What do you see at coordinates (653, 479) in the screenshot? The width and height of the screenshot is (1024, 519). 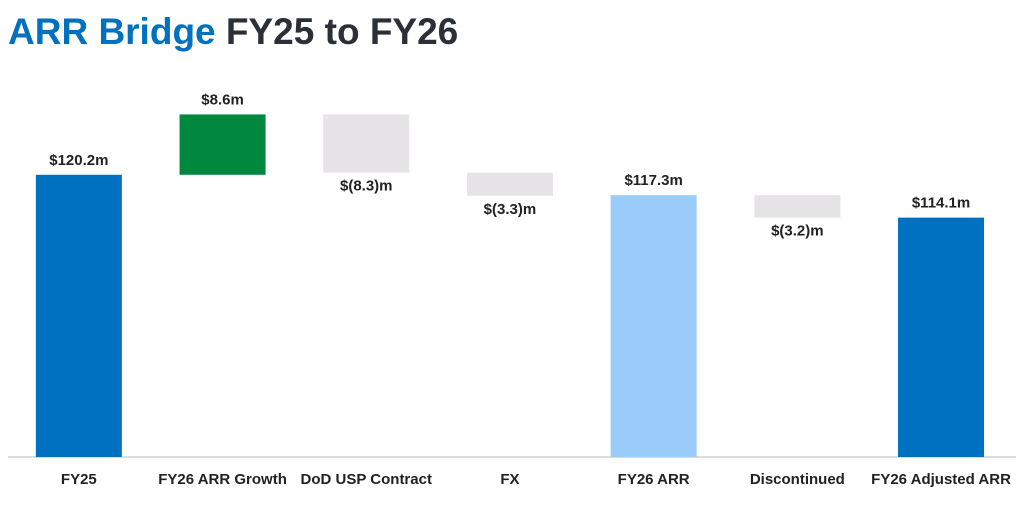 I see `x-tick-label: FY26 ARR` at bounding box center [653, 479].